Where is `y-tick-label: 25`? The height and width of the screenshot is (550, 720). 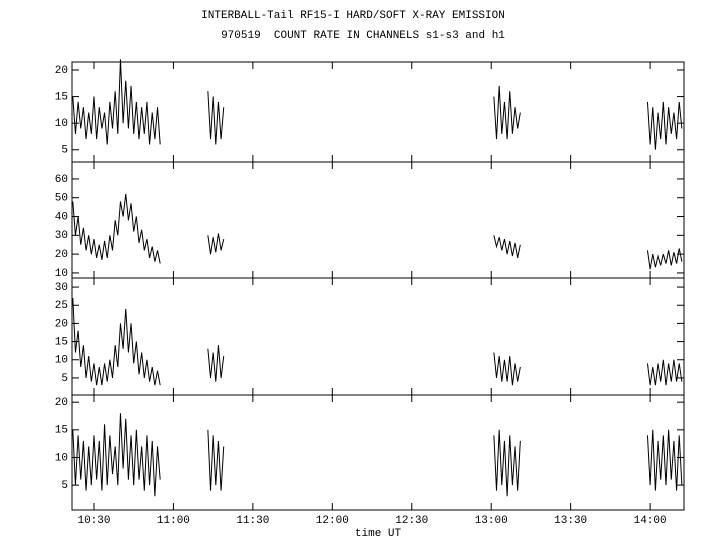
y-tick-label: 25 is located at coordinates (61, 306).